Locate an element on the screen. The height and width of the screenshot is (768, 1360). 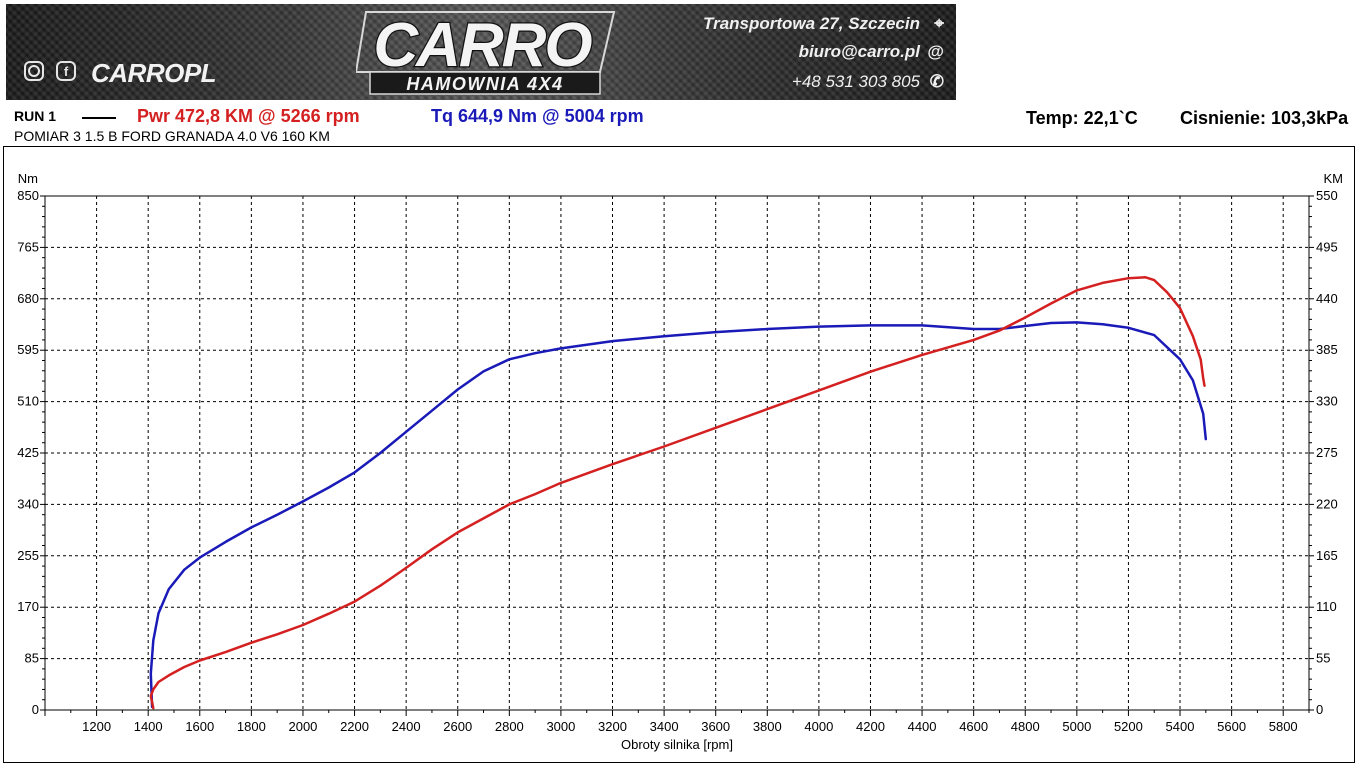
x-tick-label: 1600 is located at coordinates (199, 726).